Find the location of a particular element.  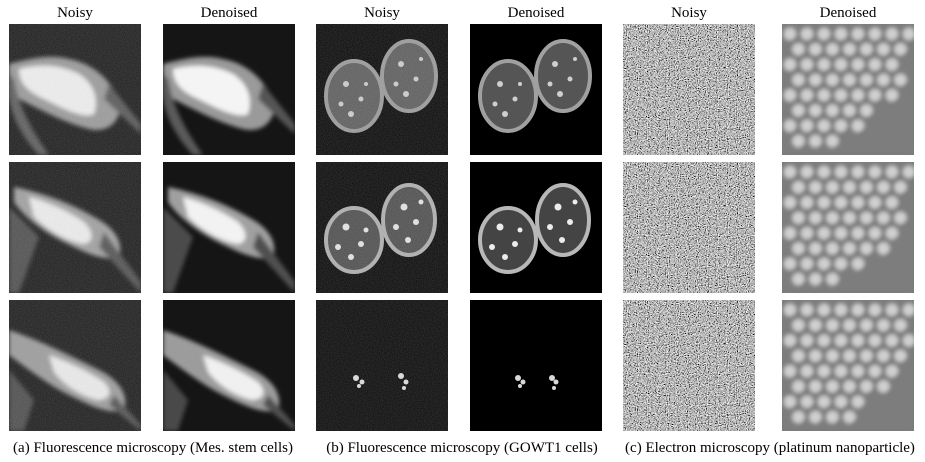

column-header-denoised-b: Denoised is located at coordinates (536, 13).